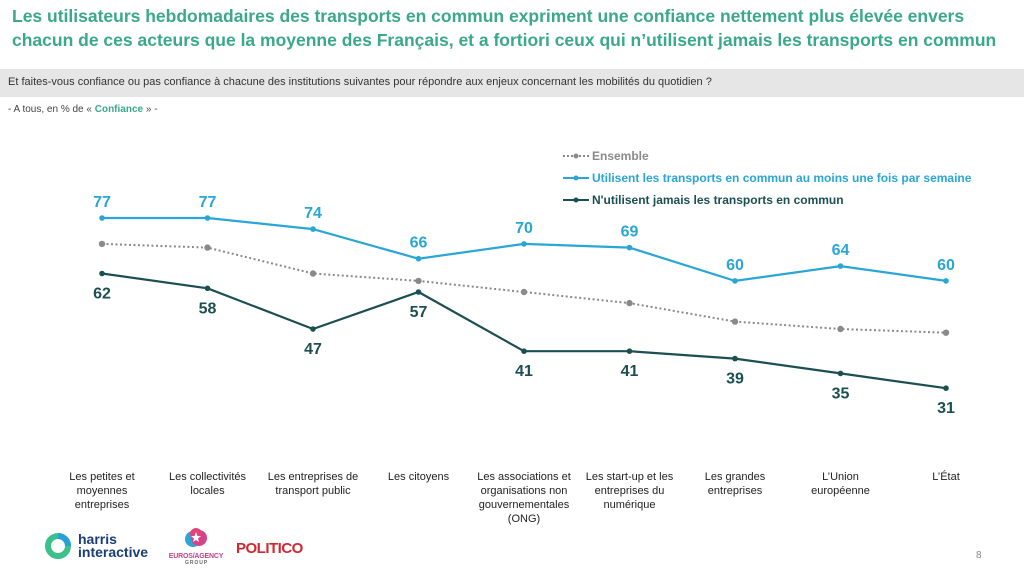 The height and width of the screenshot is (576, 1024). I want to click on category-label: L’Union européenne, so click(841, 484).